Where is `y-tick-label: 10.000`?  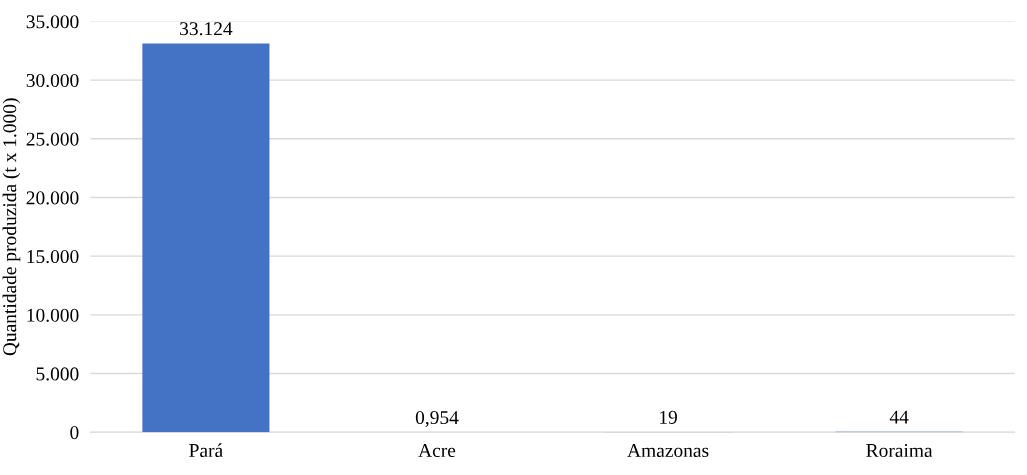
y-tick-label: 10.000 is located at coordinates (53, 315).